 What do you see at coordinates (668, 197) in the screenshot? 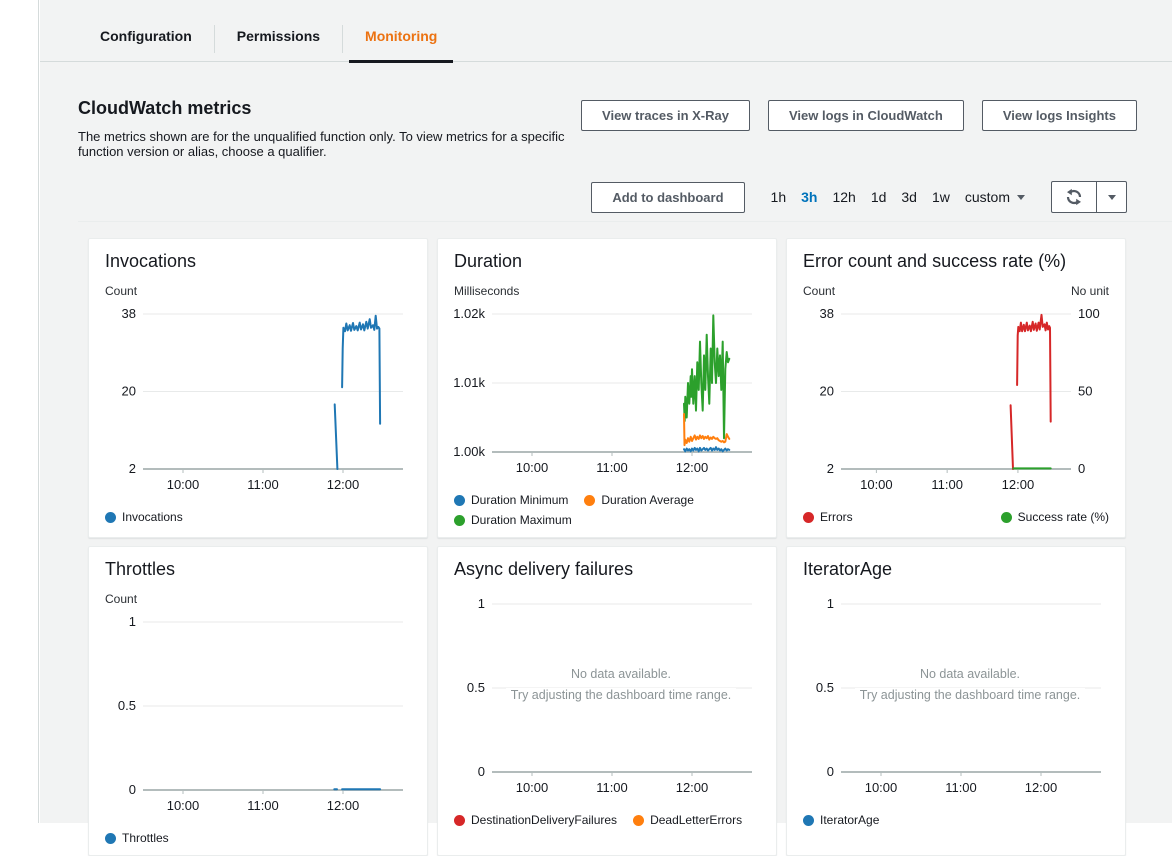
I see `add-to-dashboard-button: Add to dashboard` at bounding box center [668, 197].